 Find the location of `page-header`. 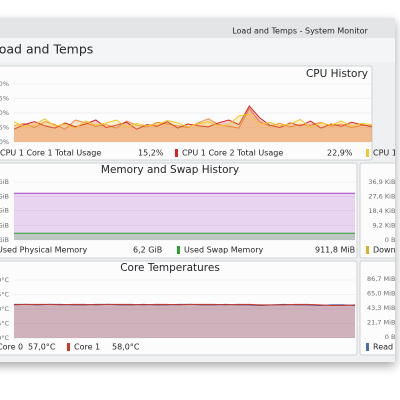

page-header is located at coordinates (197, 50).